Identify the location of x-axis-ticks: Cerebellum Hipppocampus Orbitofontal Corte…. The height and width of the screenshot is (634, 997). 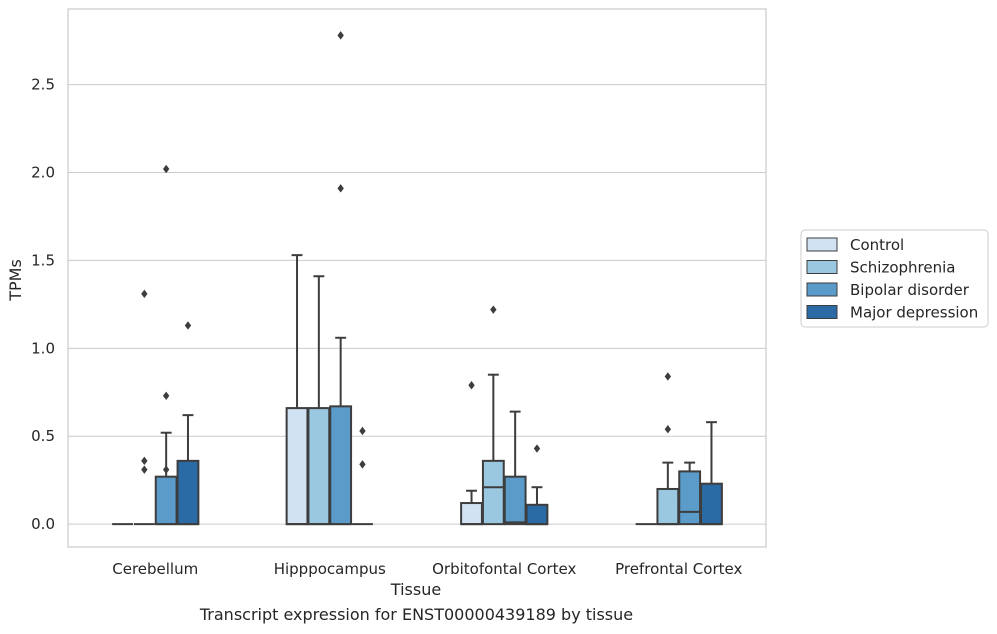
(427, 569).